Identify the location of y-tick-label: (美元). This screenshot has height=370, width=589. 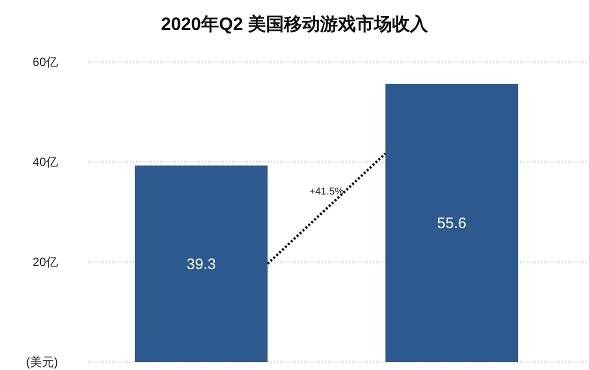
(42, 362).